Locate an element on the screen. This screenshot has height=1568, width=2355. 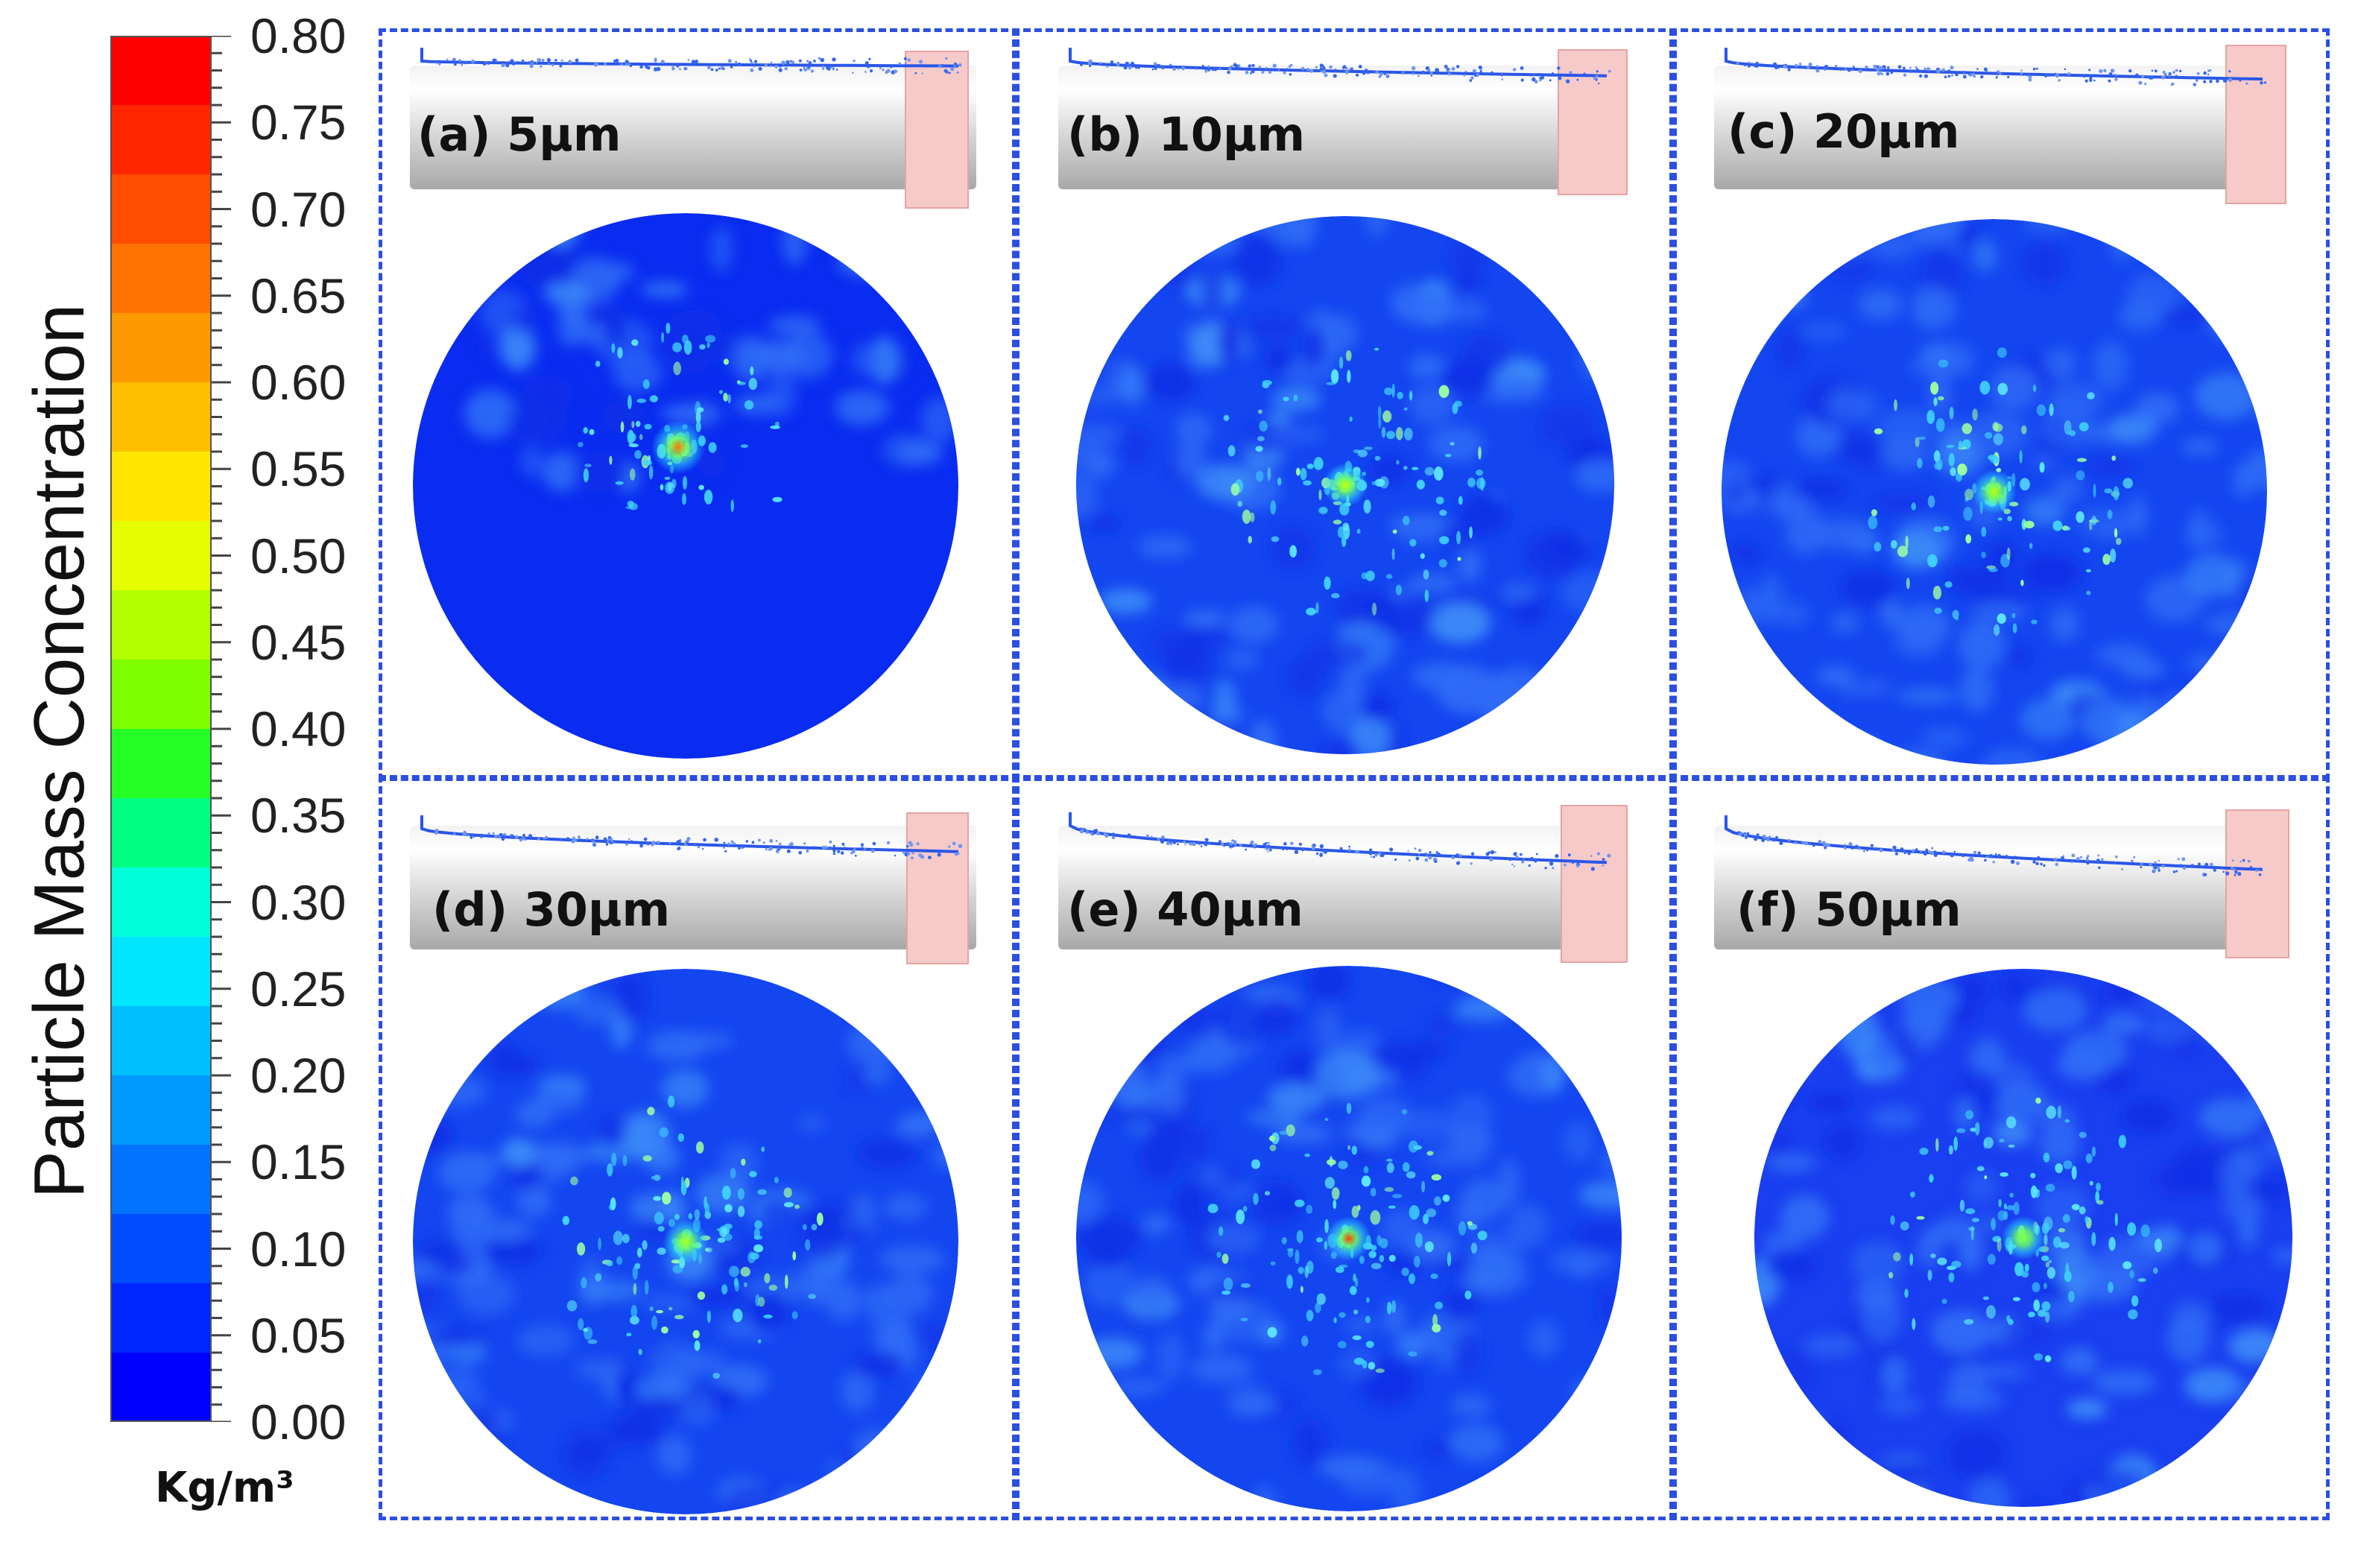
frame-top-right is located at coordinates (1999, 405).